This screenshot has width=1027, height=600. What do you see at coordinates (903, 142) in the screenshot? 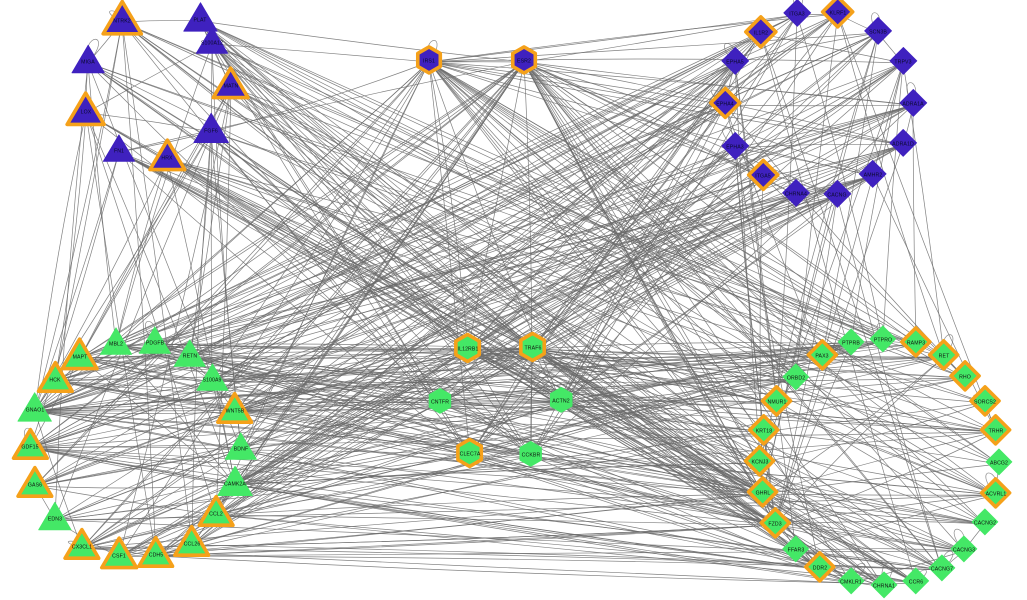
I see `graph-node-adra1d: ADRA1D` at bounding box center [903, 142].